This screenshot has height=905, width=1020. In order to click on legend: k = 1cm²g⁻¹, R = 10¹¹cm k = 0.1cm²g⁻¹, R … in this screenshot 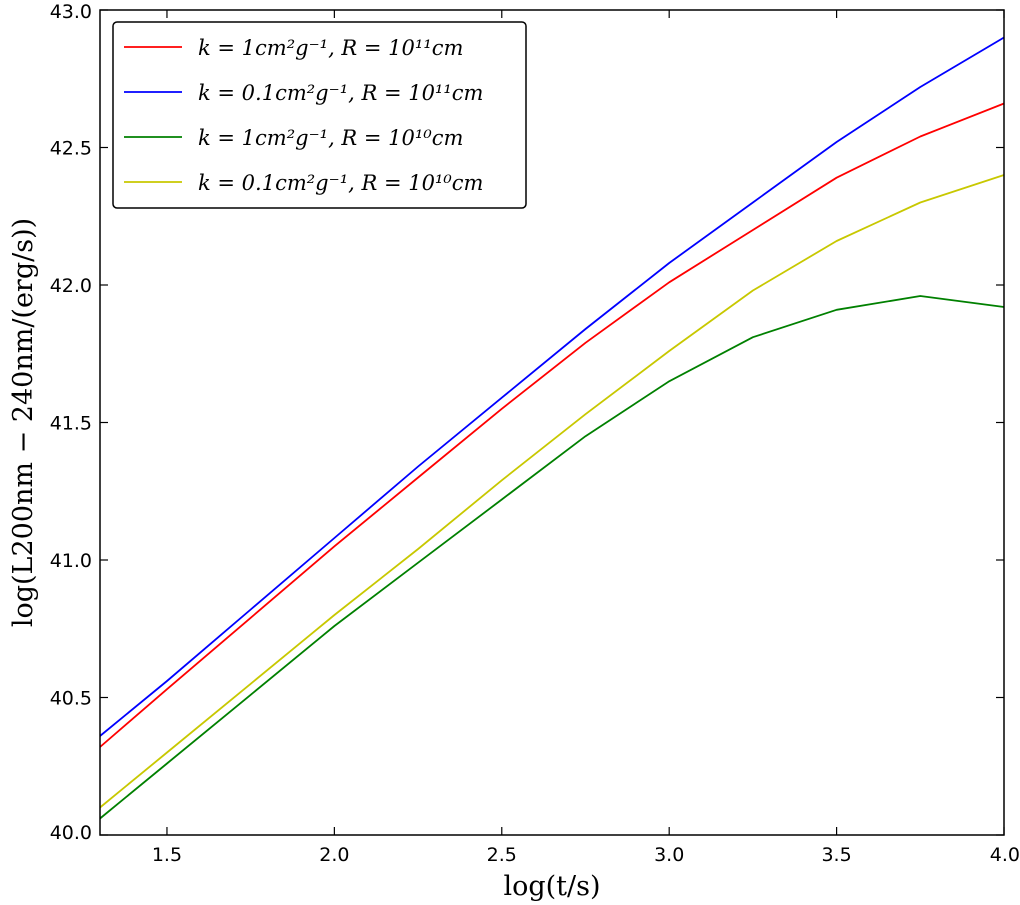, I will do `click(319, 115)`.